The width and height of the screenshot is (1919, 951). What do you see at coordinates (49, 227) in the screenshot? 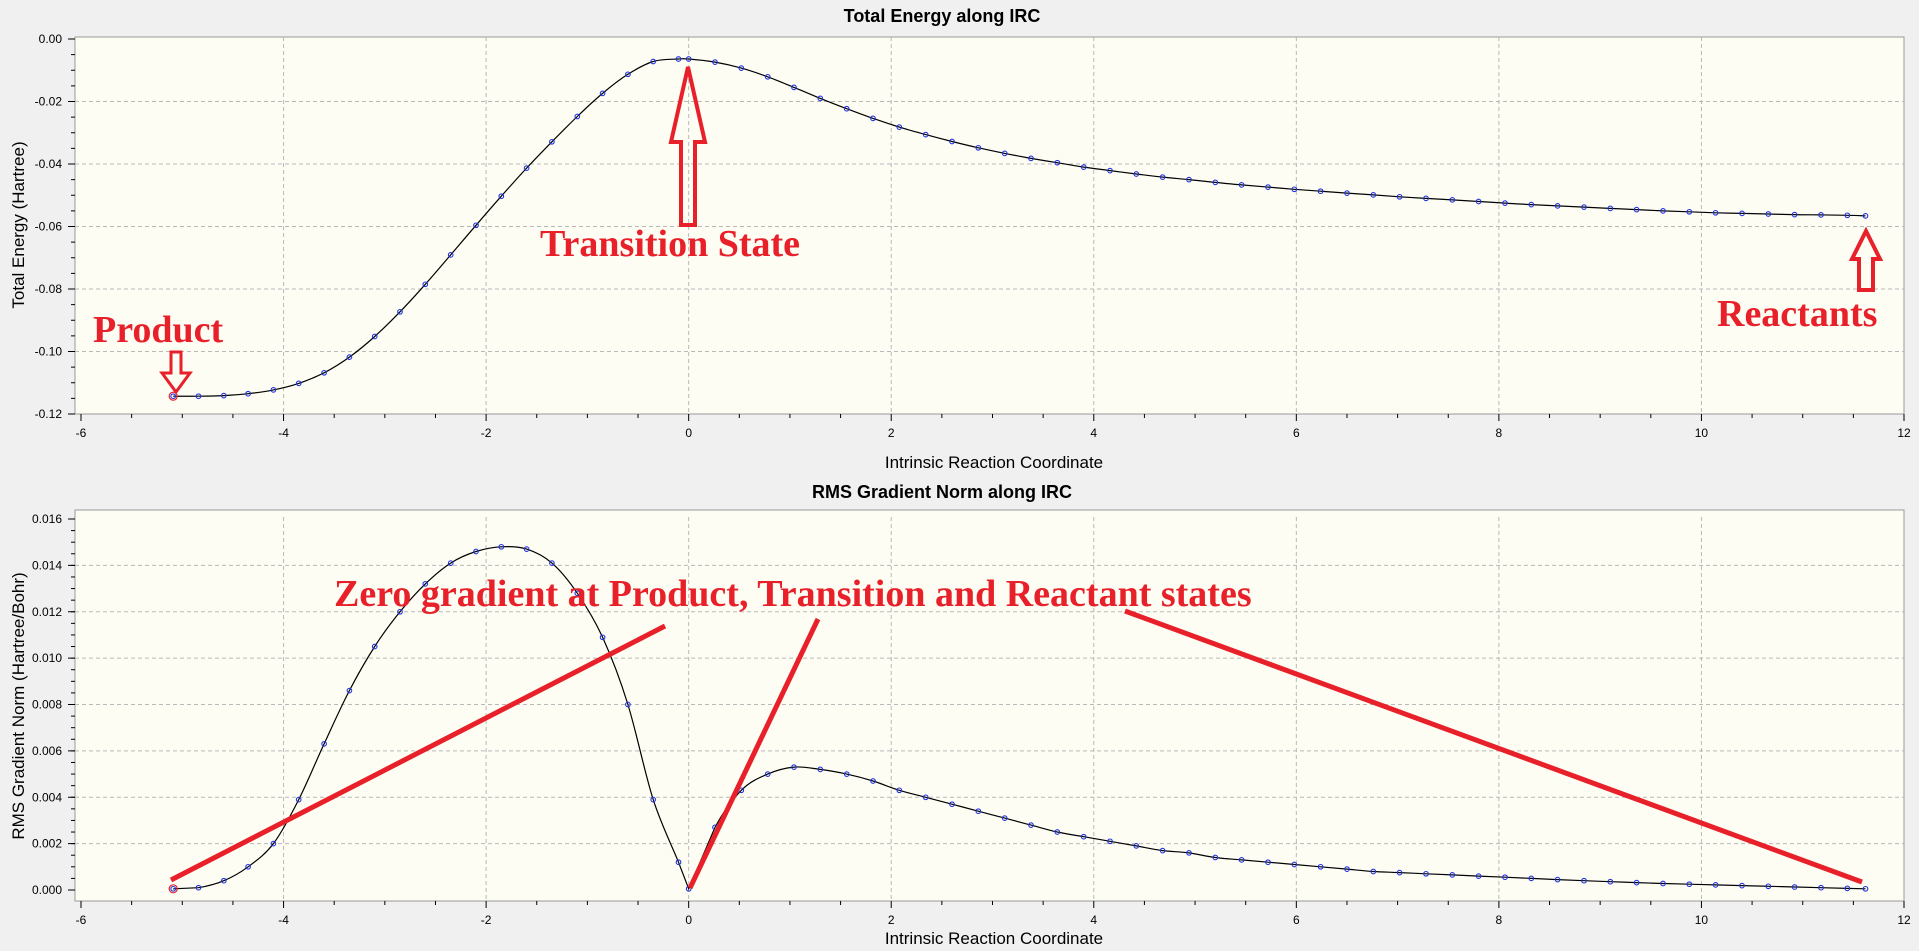
I see `y-tick-label: -0.06` at bounding box center [49, 227].